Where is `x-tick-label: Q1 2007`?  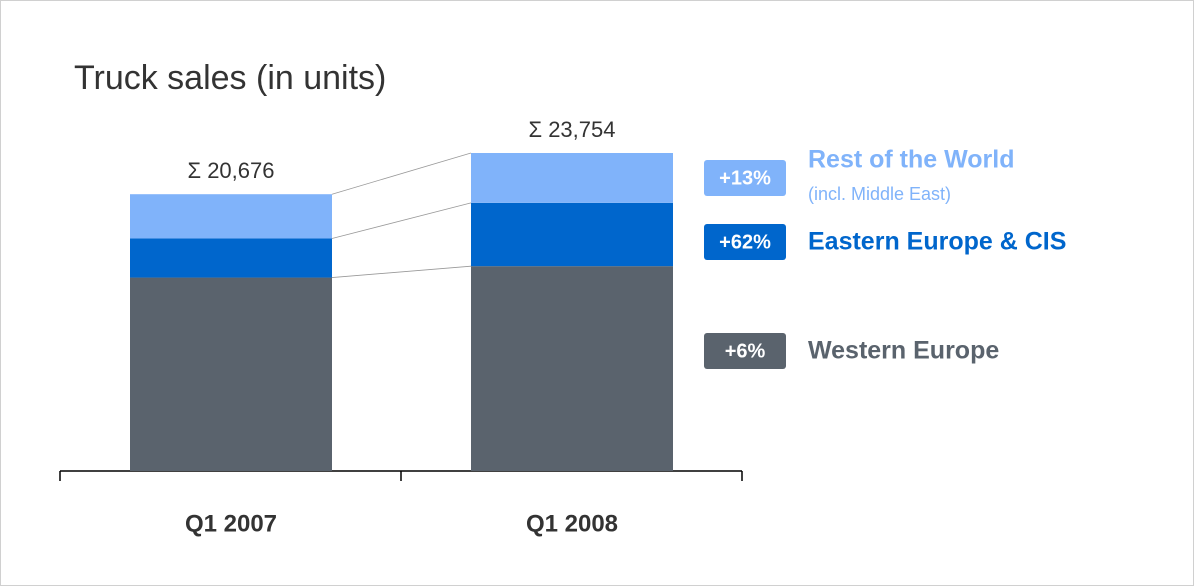 x-tick-label: Q1 2007 is located at coordinates (231, 523).